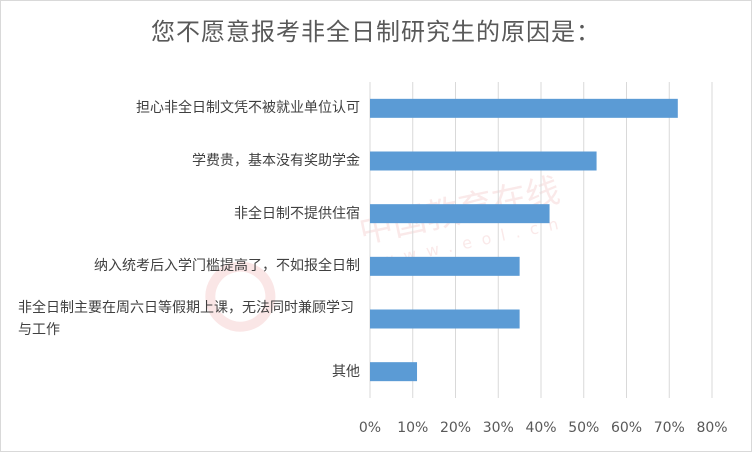 Image resolution: width=752 pixels, height=452 pixels. Describe the element at coordinates (669, 428) in the screenshot. I see `x-tick-label: 70%` at that location.